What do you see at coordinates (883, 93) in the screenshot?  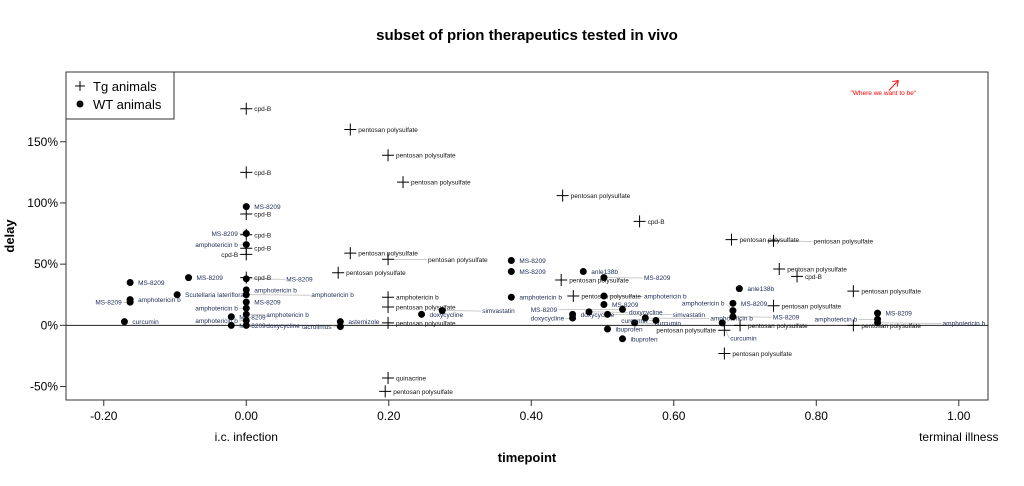 I see `annotation-text: "Where we want to be"` at bounding box center [883, 93].